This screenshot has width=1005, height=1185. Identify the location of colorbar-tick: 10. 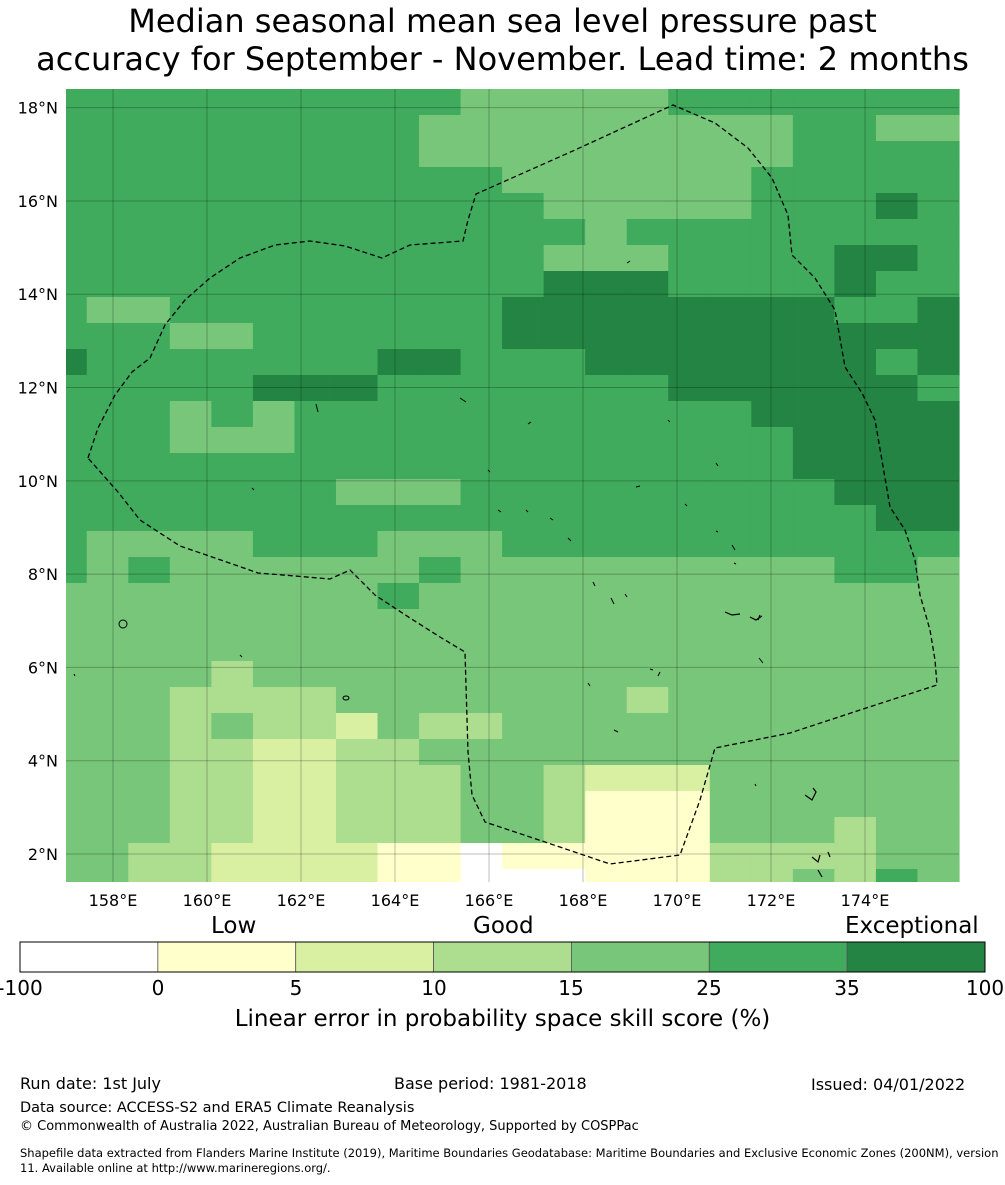
(434, 988).